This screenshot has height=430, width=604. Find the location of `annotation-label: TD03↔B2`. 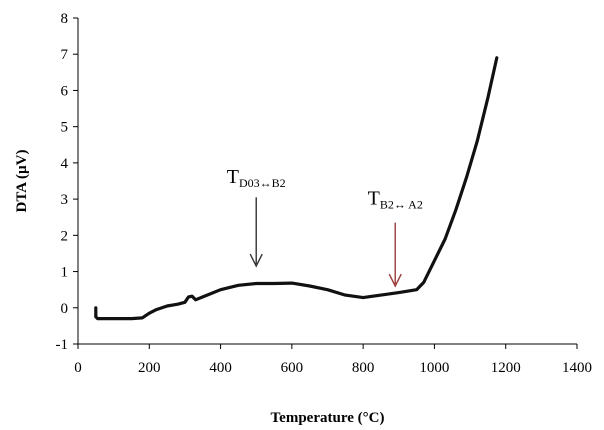

annotation-label: TD03↔B2 is located at coordinates (256, 178).